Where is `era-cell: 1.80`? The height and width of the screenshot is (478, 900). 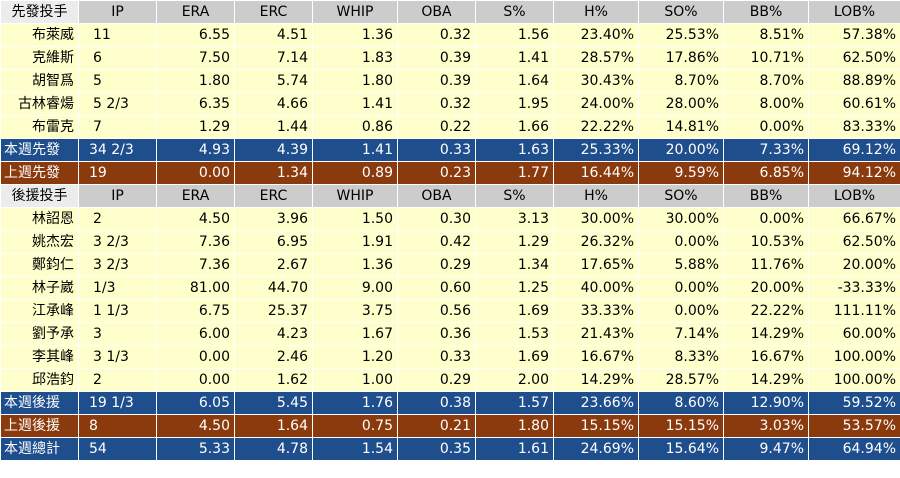 era-cell: 1.80 is located at coordinates (195, 81).